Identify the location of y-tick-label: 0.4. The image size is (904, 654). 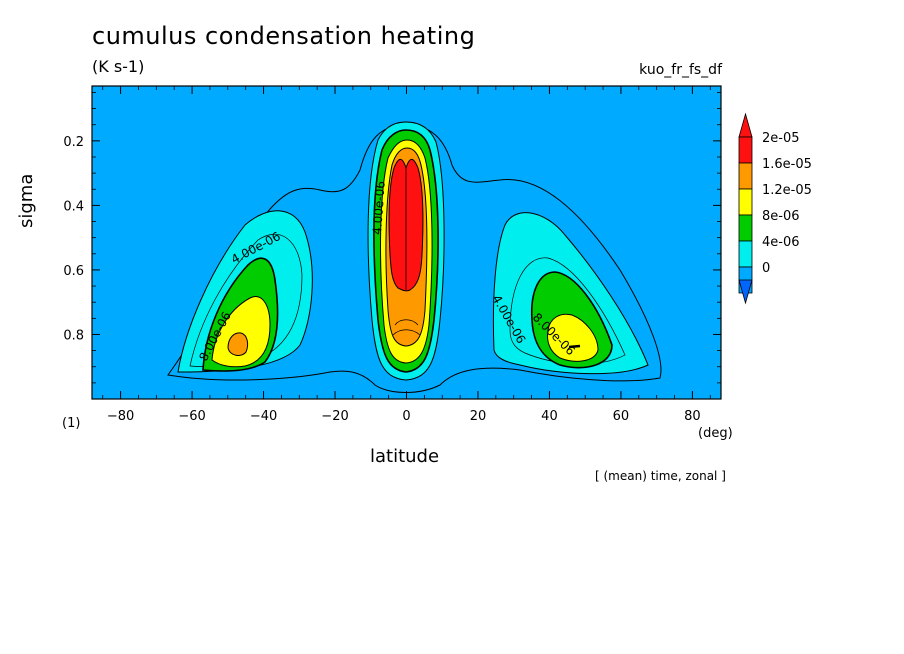
(73, 206).